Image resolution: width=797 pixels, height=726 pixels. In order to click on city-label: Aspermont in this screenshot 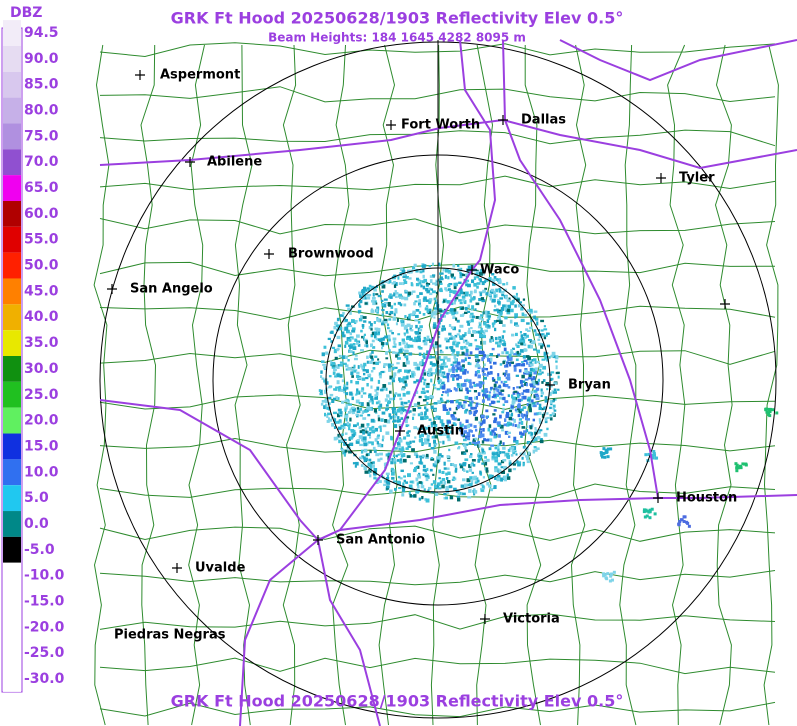, I will do `click(200, 75)`.